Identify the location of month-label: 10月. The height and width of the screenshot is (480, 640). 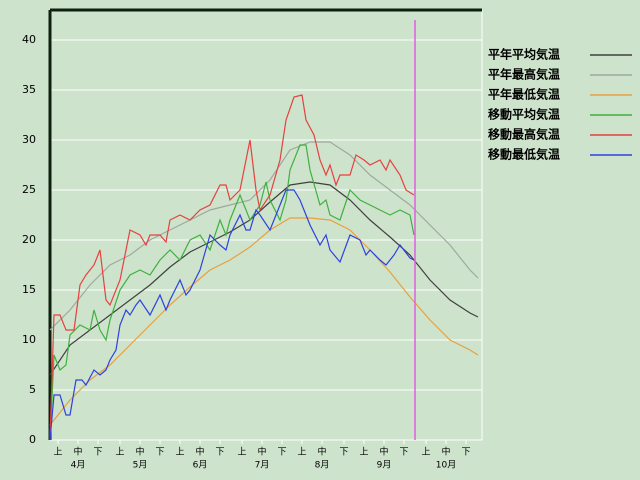
(446, 465).